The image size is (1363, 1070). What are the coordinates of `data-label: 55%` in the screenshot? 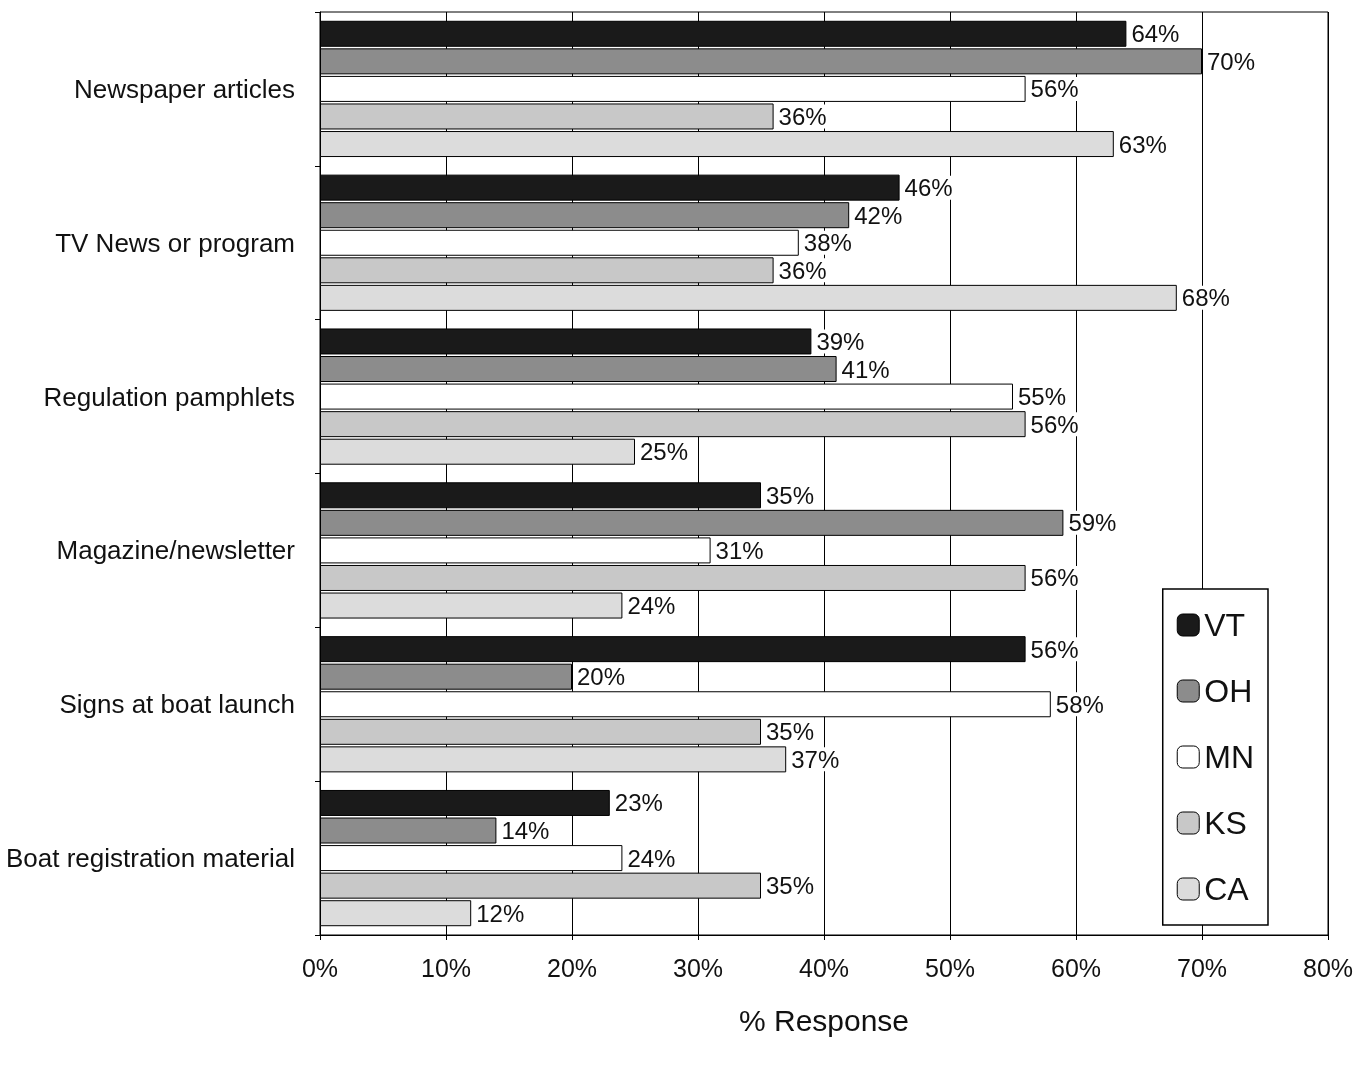 It's located at (1042, 397).